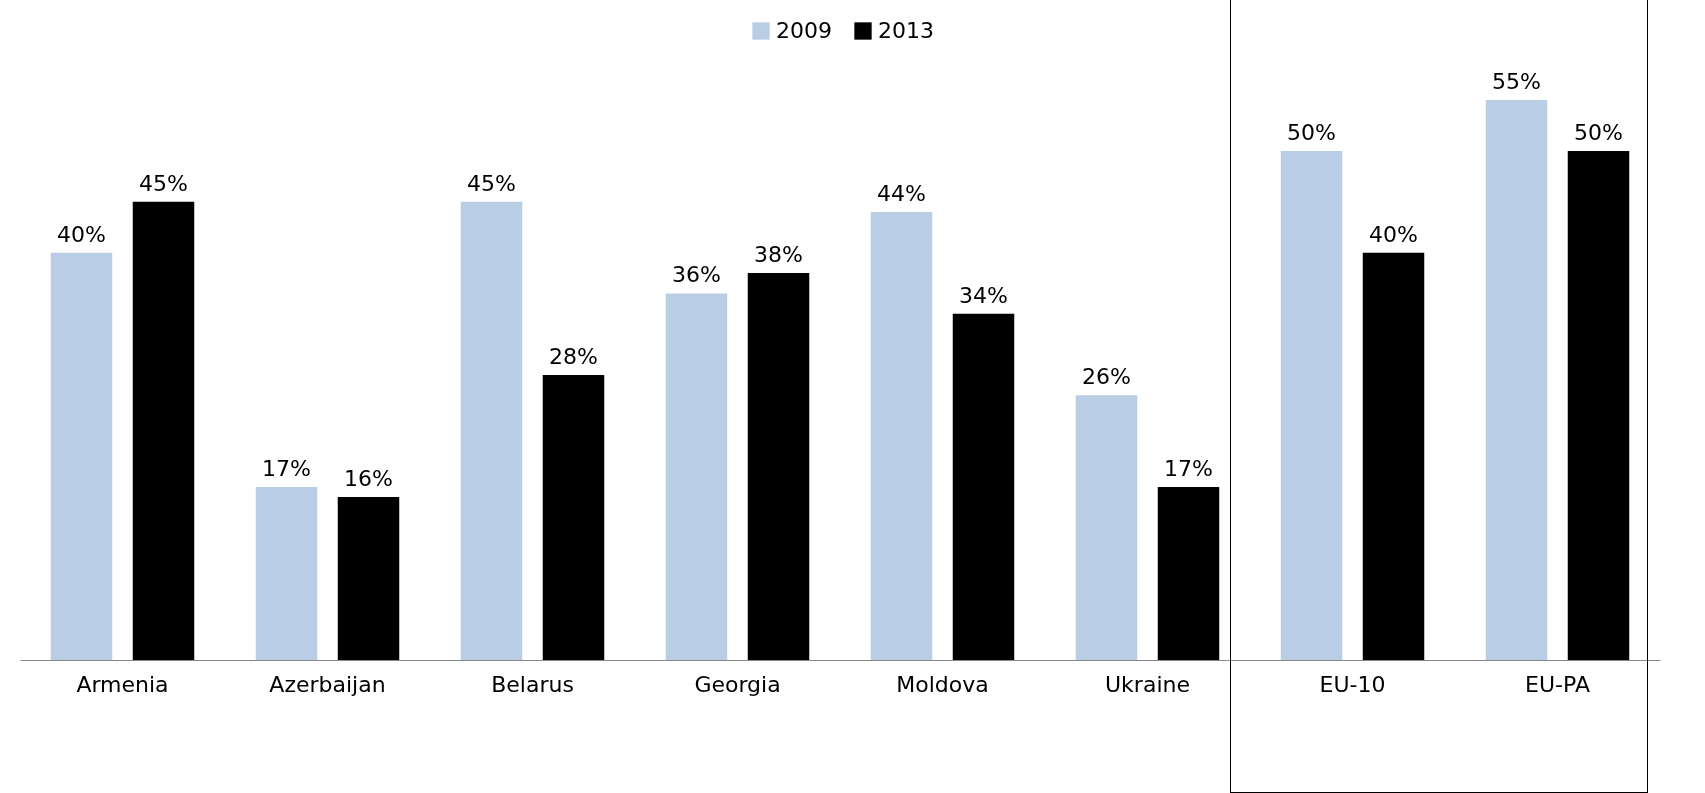 Image resolution: width=1705 pixels, height=793 pixels. What do you see at coordinates (327, 684) in the screenshot?
I see `x-tick-label: Azerbaijan` at bounding box center [327, 684].